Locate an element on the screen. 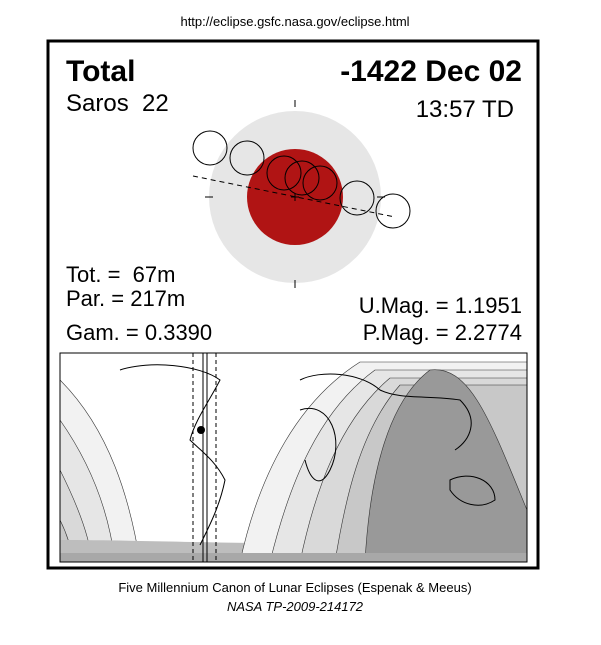  moon-positions is located at coordinates (301, 179).